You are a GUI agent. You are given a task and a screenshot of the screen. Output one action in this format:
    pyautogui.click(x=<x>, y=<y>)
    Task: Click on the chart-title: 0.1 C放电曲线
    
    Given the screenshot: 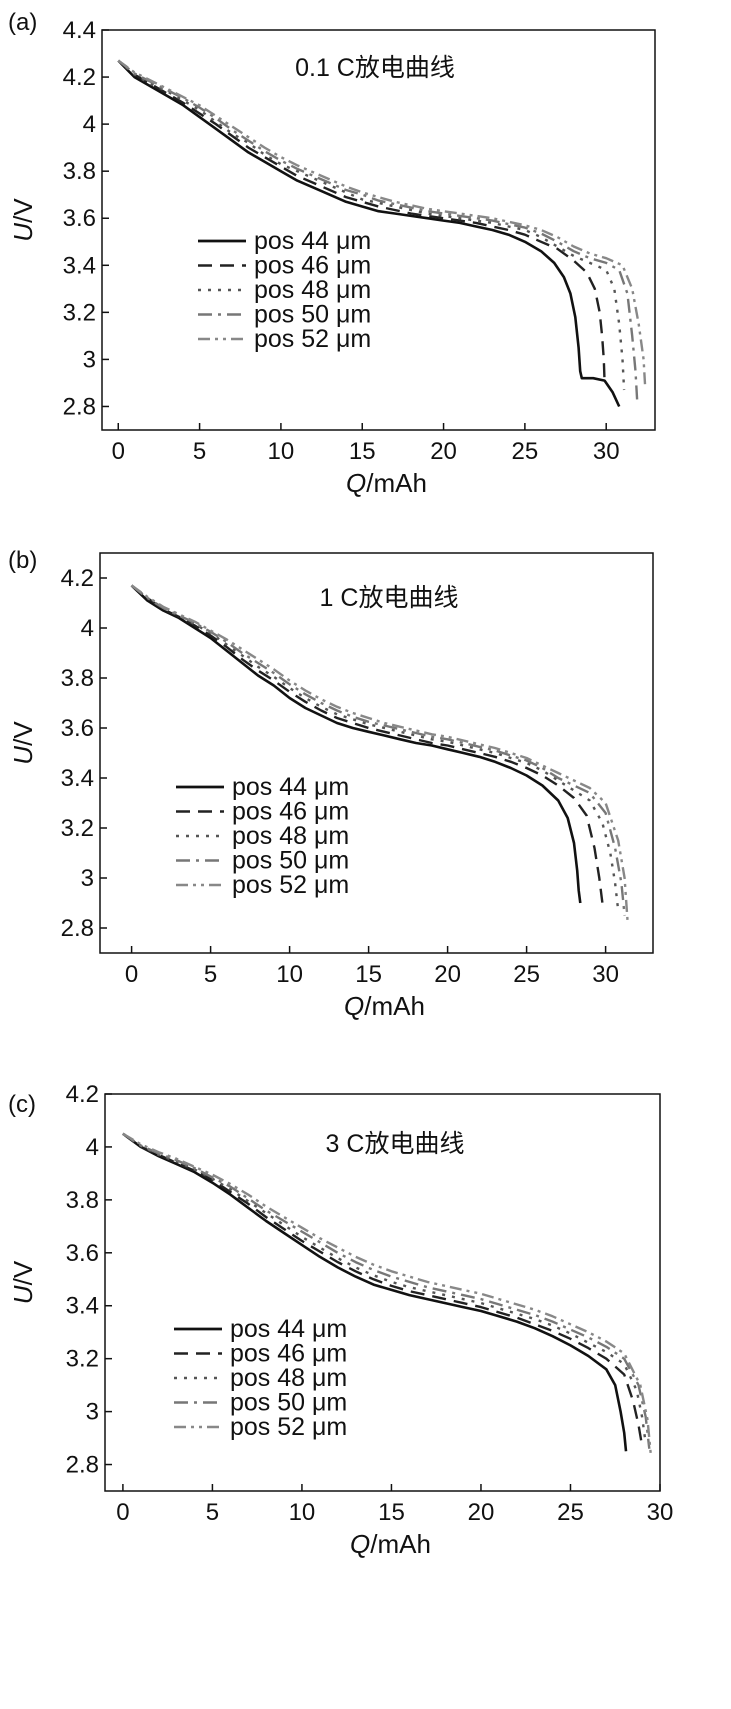 What is the action you would take?
    pyautogui.click(x=375, y=68)
    